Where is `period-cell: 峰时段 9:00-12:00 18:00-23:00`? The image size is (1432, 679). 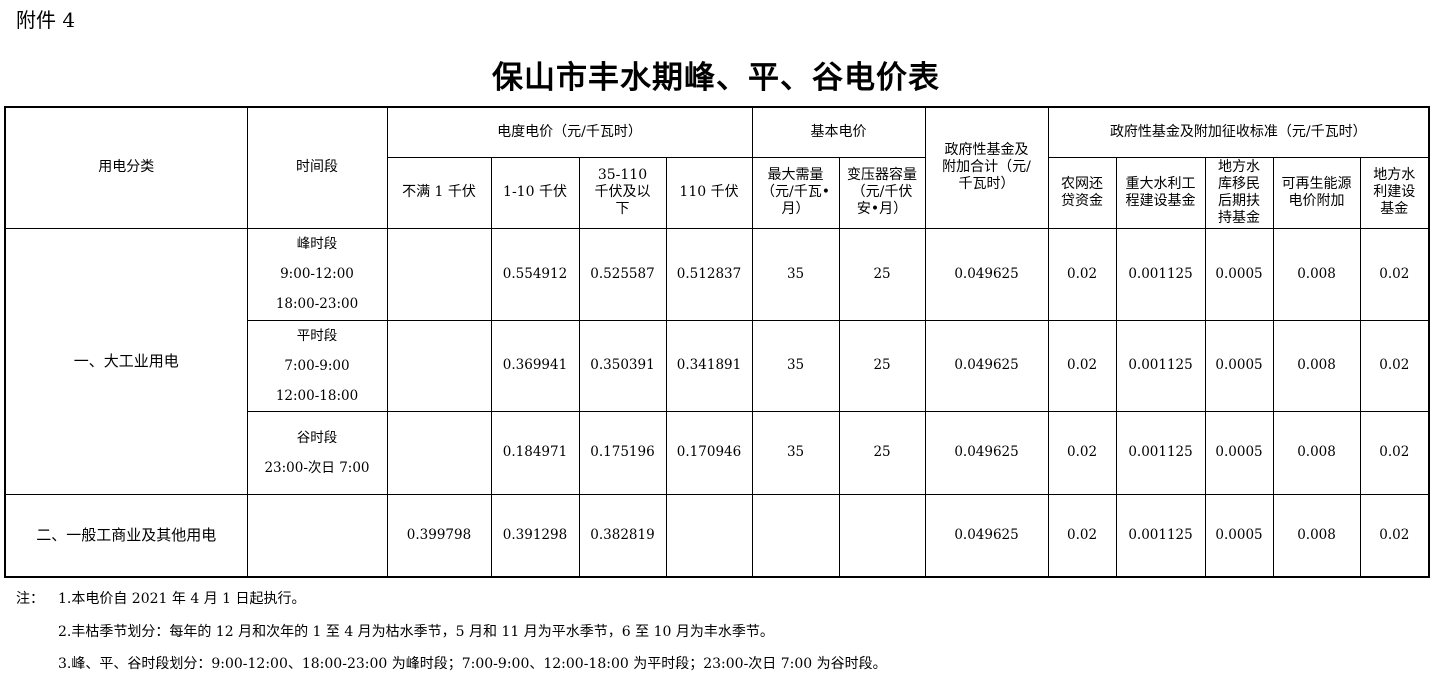 period-cell: 峰时段 9:00-12:00 18:00-23:00 is located at coordinates (317, 274).